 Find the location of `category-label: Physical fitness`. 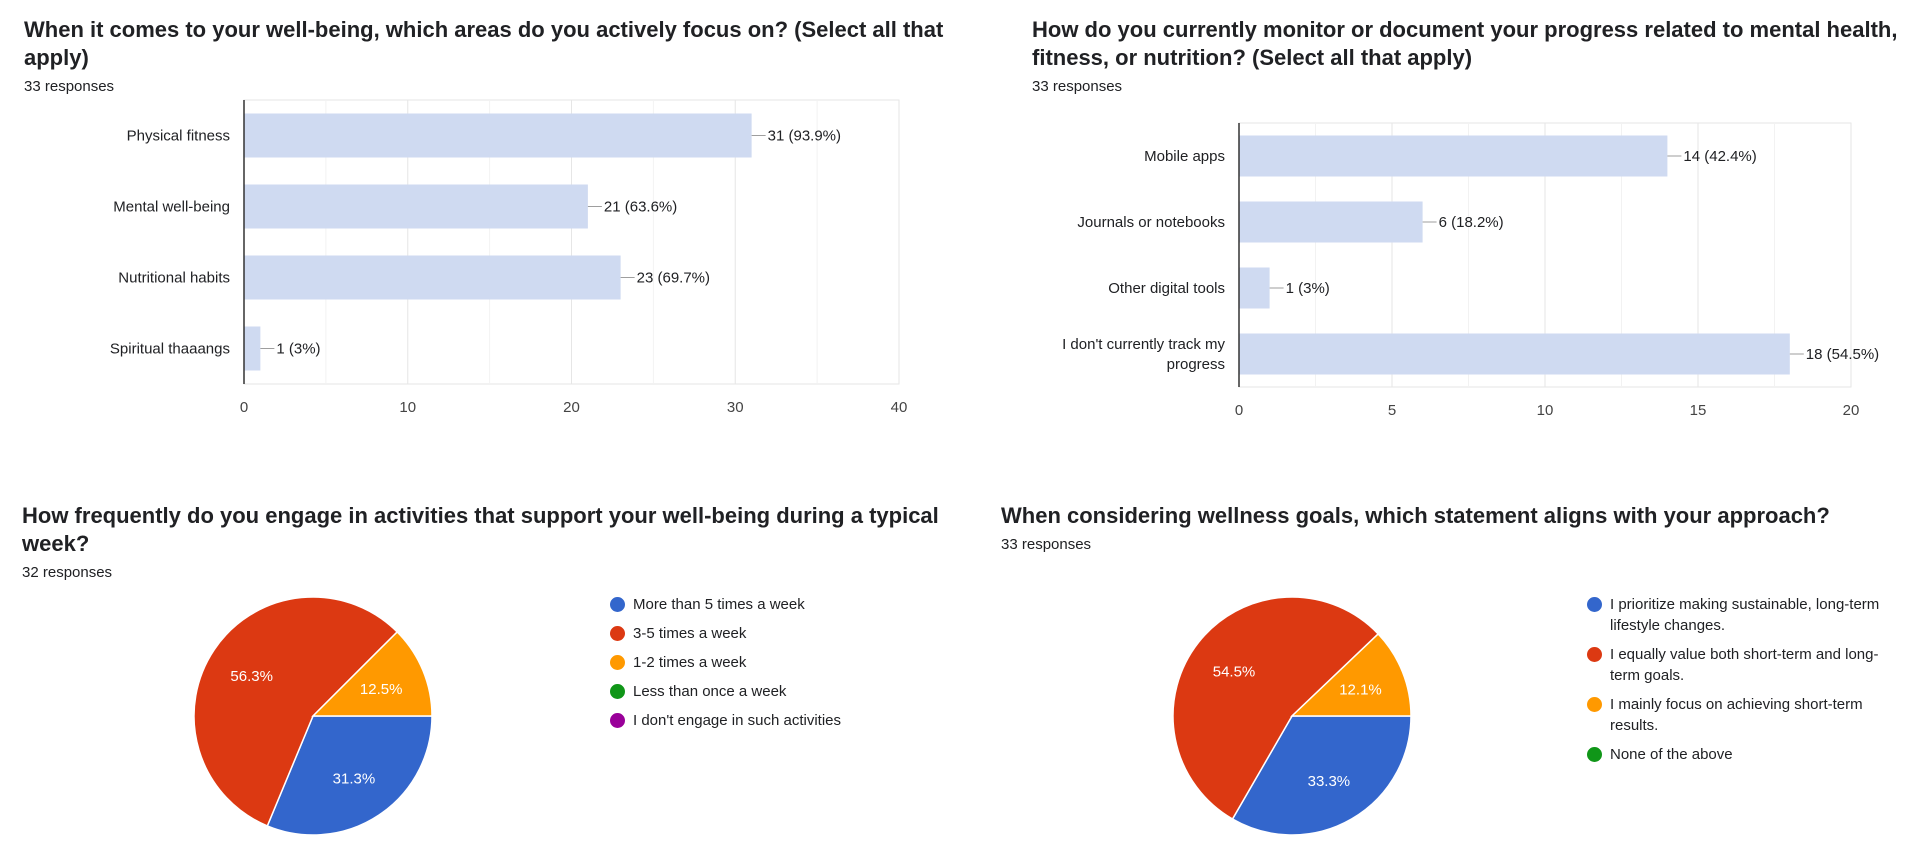

category-label: Physical fitness is located at coordinates (178, 136).